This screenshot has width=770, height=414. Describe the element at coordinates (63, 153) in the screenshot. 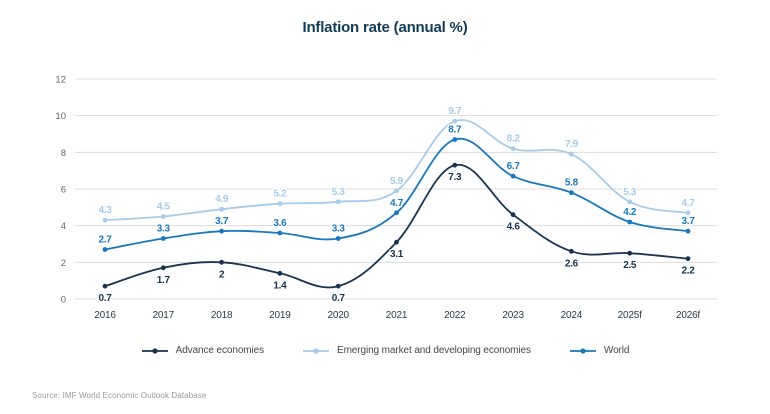

I see `y-axis-tick: 8` at that location.